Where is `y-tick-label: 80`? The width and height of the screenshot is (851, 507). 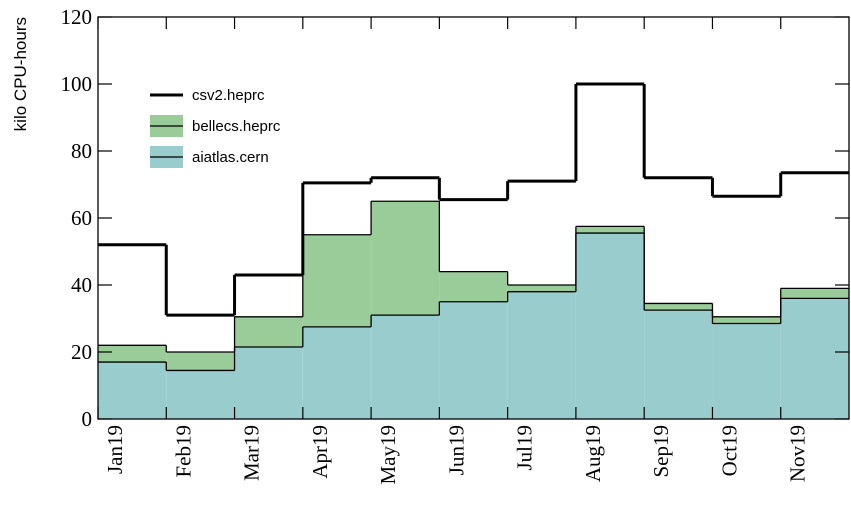
y-tick-label: 80 is located at coordinates (81, 151).